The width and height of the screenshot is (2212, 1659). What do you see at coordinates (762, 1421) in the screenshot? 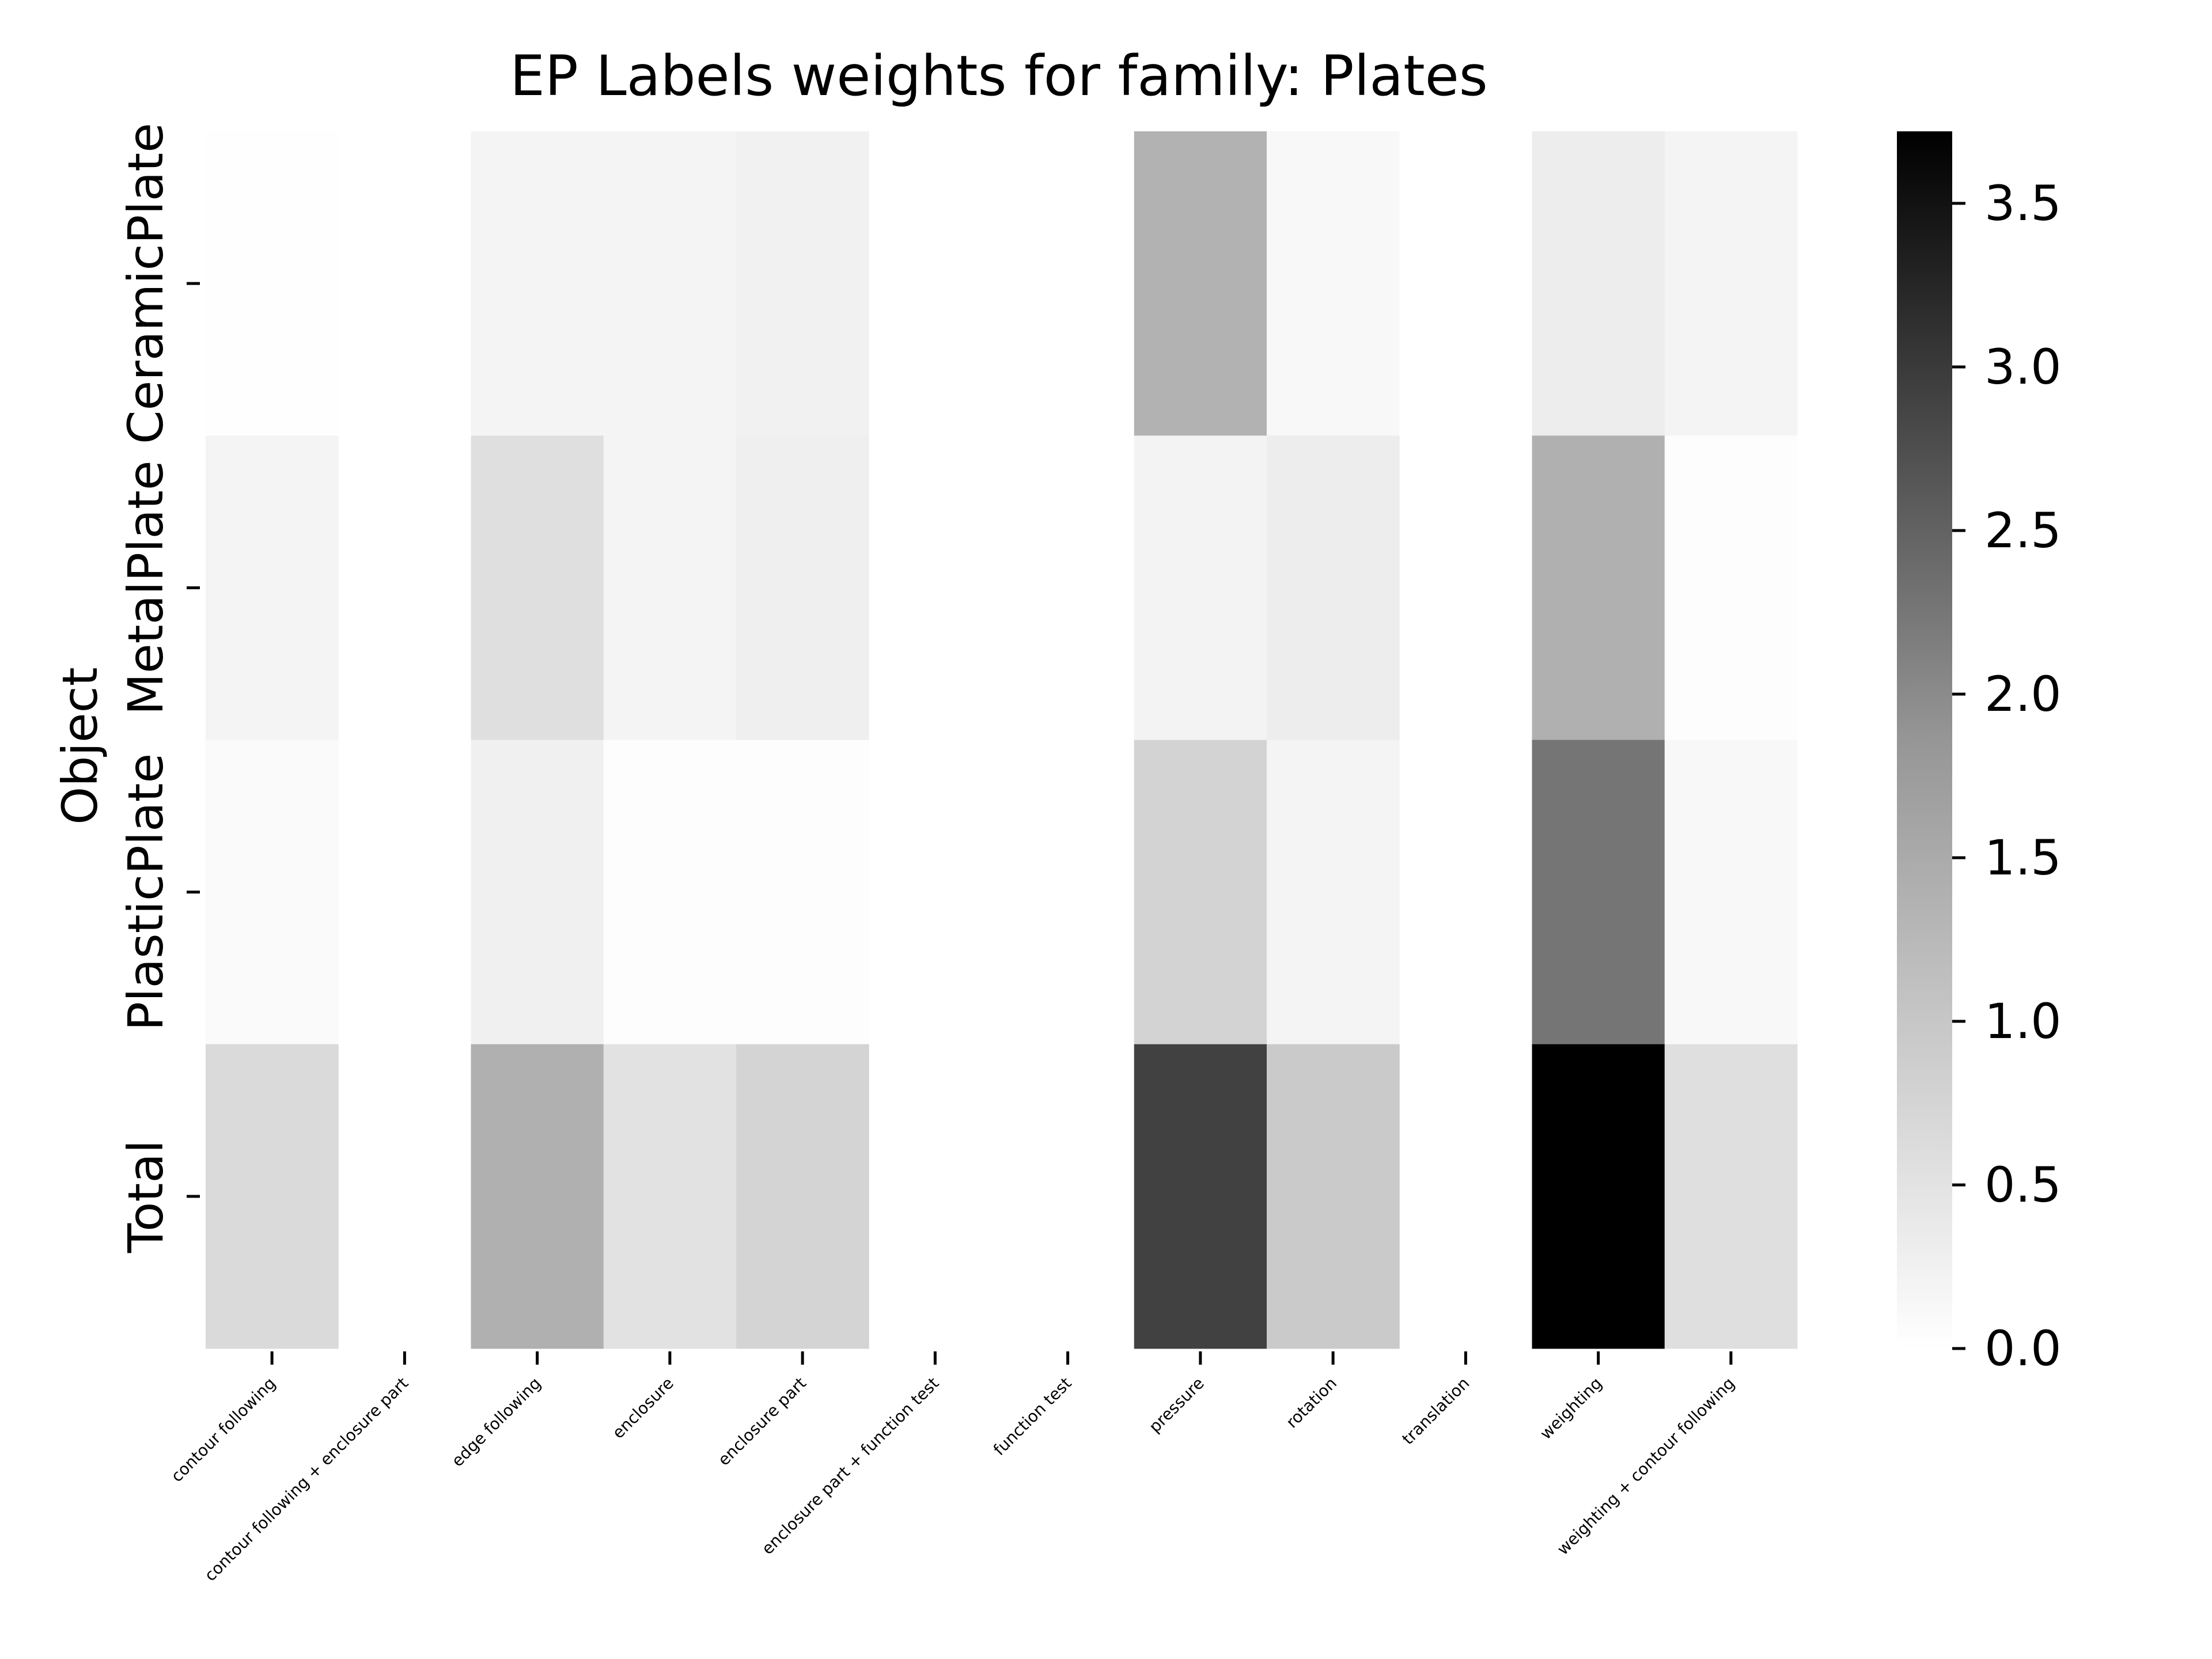
I see `x-tick-label: enclosure part` at bounding box center [762, 1421].